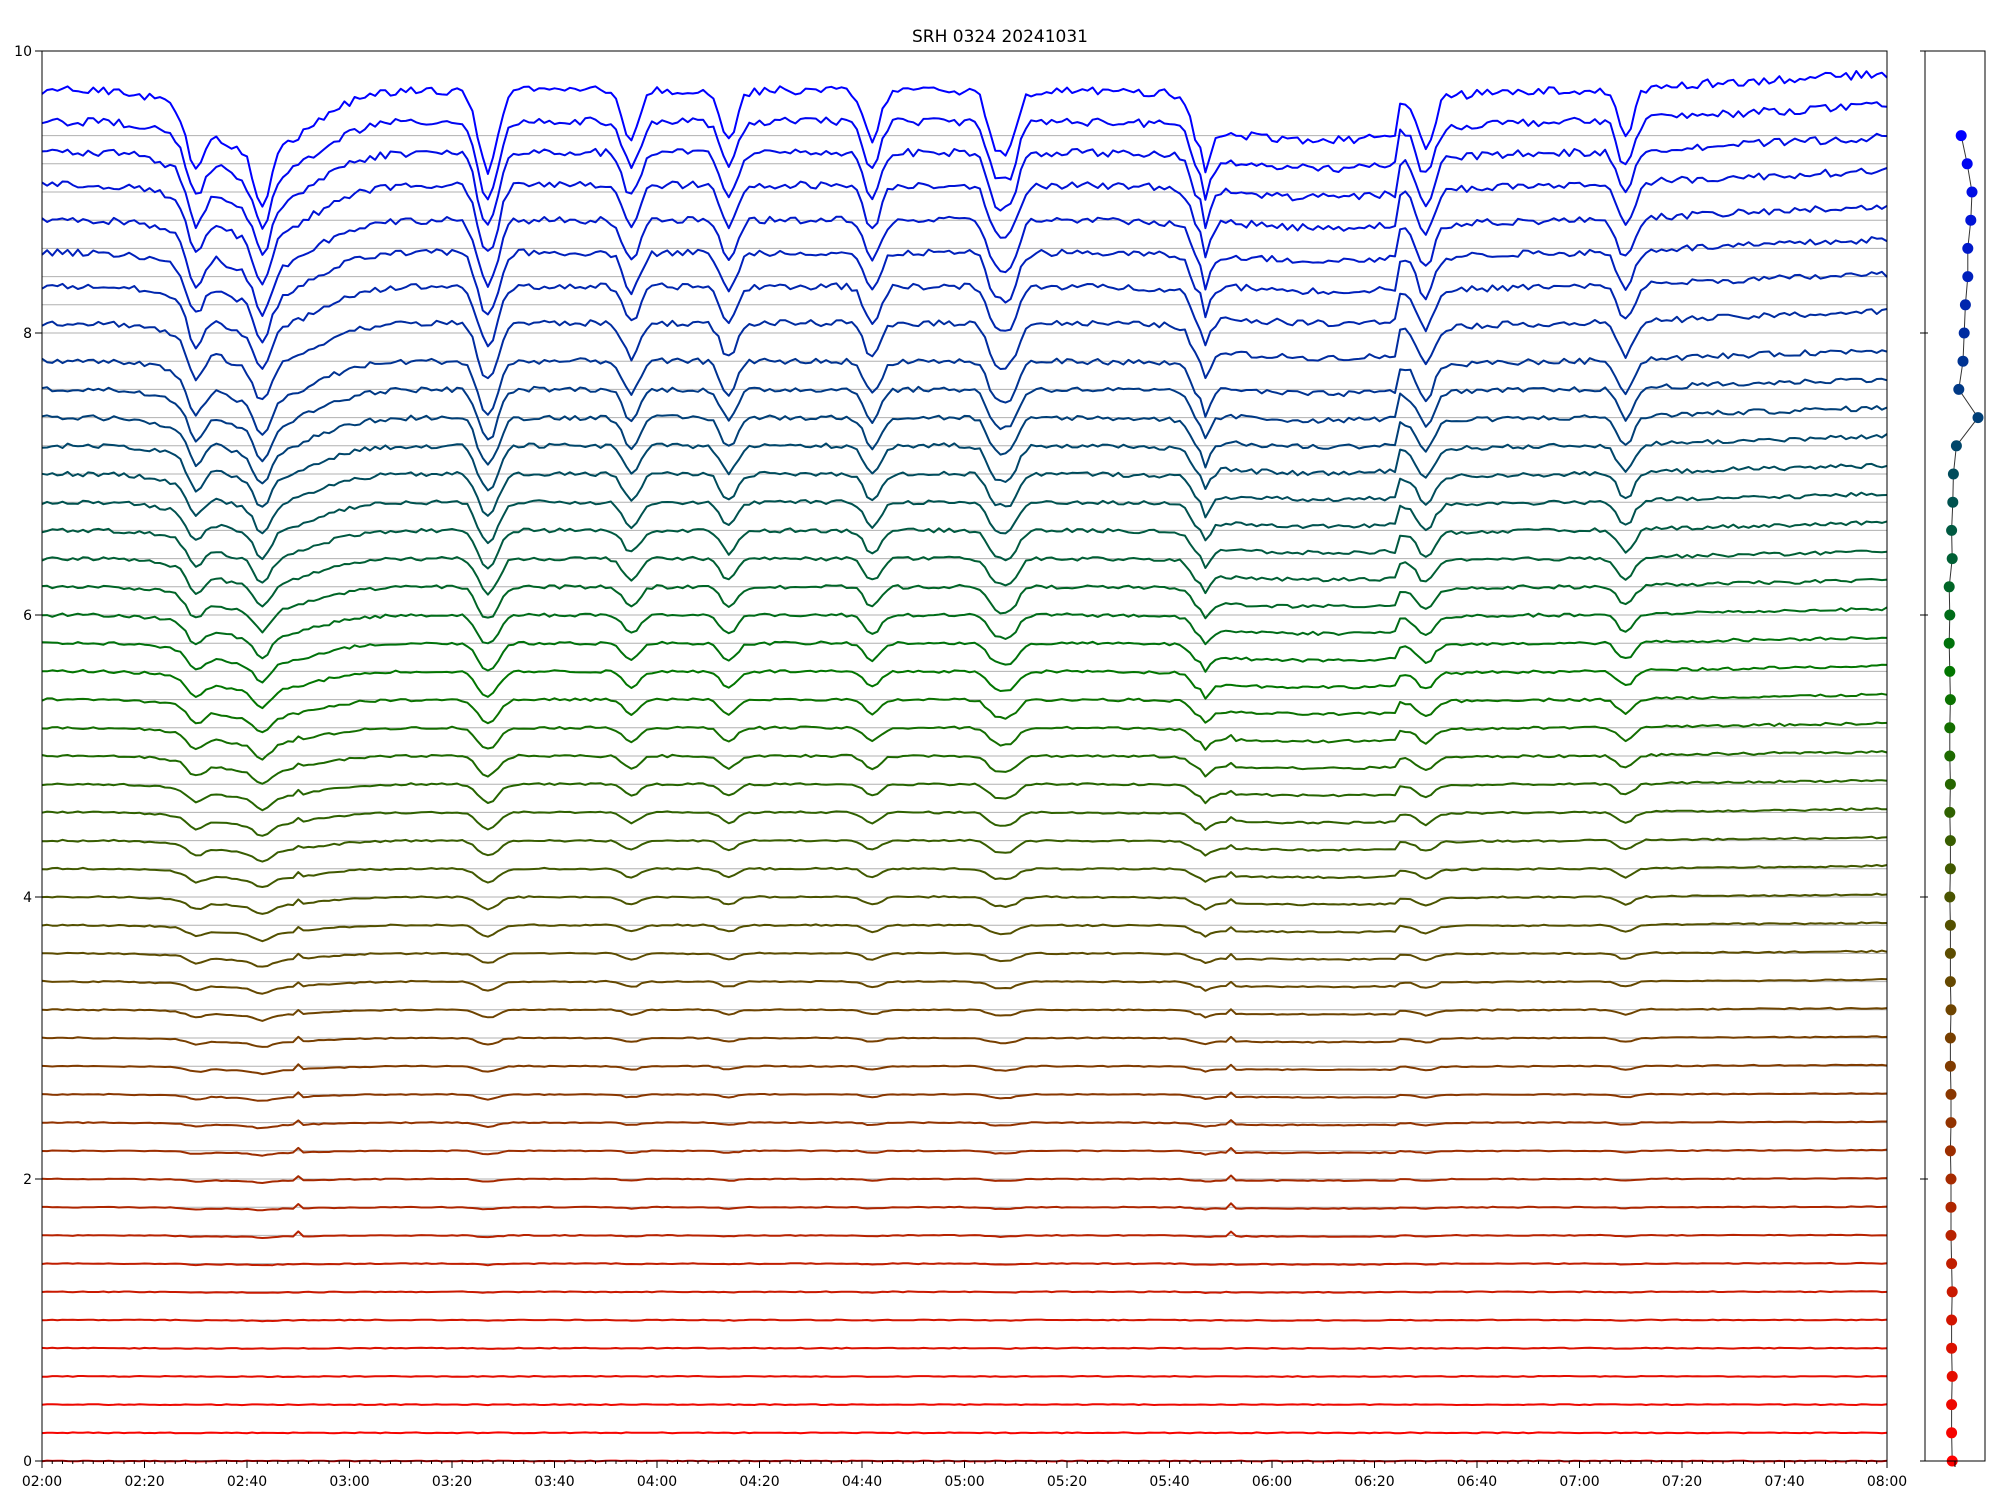  What do you see at coordinates (1000, 37) in the screenshot?
I see `chart-title: SRH 0324 20241031` at bounding box center [1000, 37].